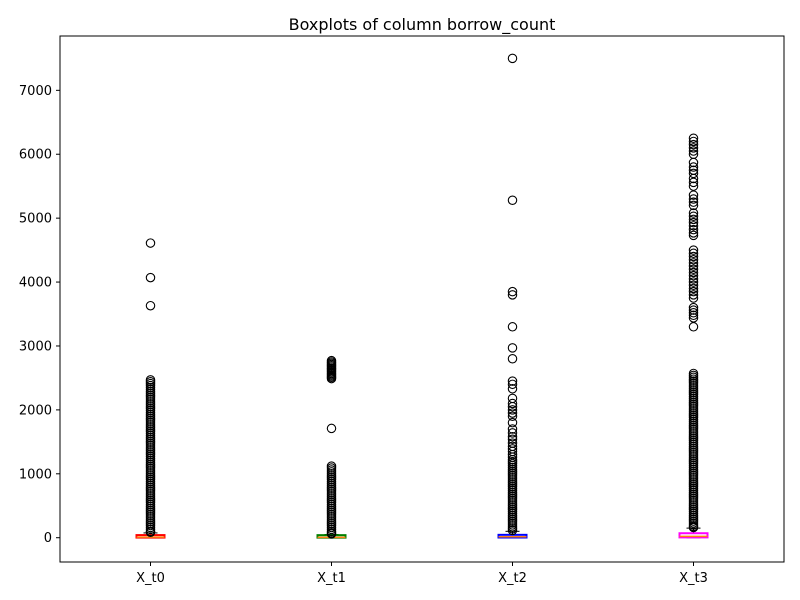  I want to click on x-tick-label: X_t2, so click(512, 578).